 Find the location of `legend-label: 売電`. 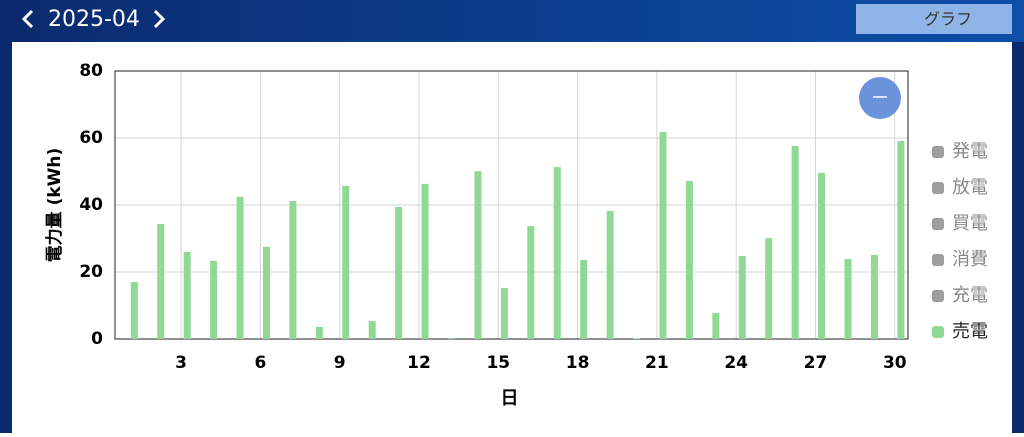

legend-label: 売電 is located at coordinates (970, 331).